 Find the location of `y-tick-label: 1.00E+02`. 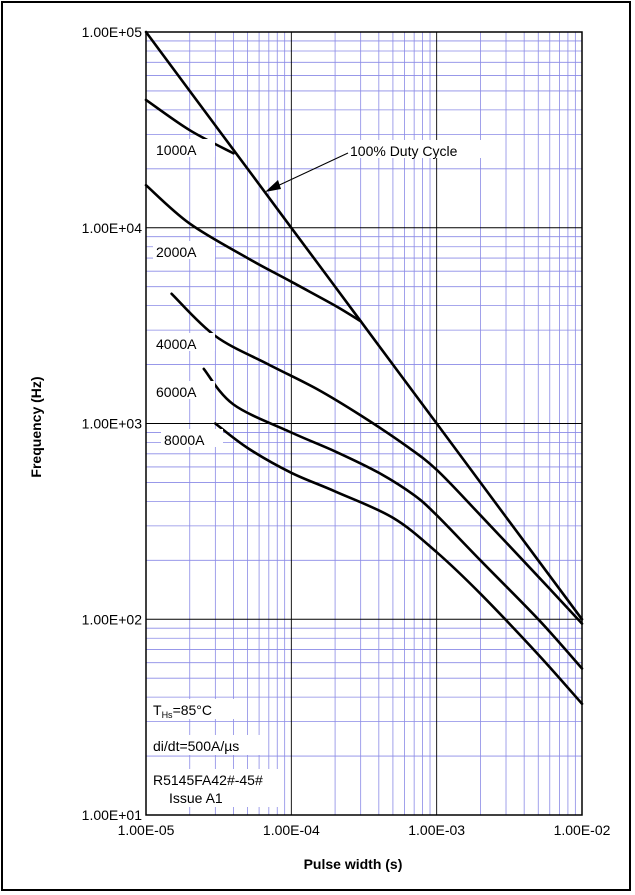

y-tick-label: 1.00E+02 is located at coordinates (112, 619).